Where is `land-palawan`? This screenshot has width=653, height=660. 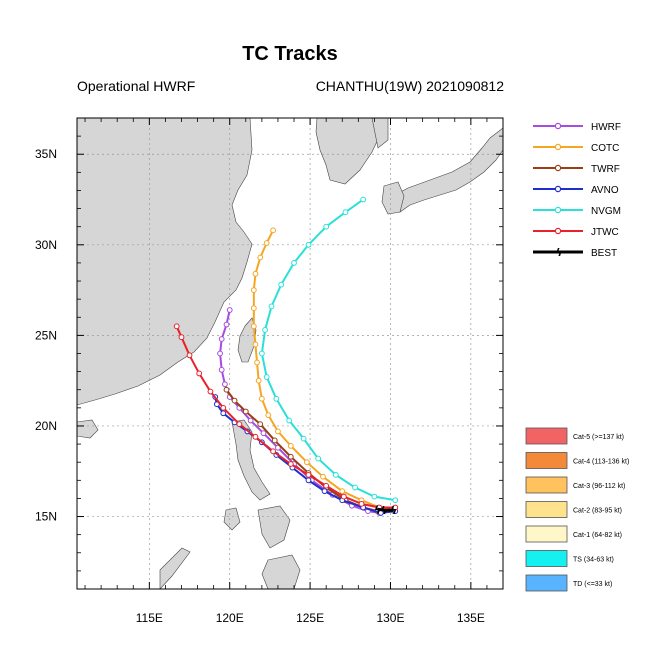
land-palawan is located at coordinates (175, 568).